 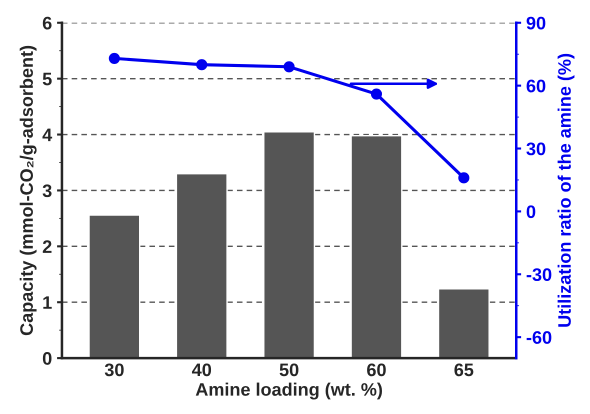 What do you see at coordinates (464, 369) in the screenshot?
I see `x-tick-label: 65` at bounding box center [464, 369].